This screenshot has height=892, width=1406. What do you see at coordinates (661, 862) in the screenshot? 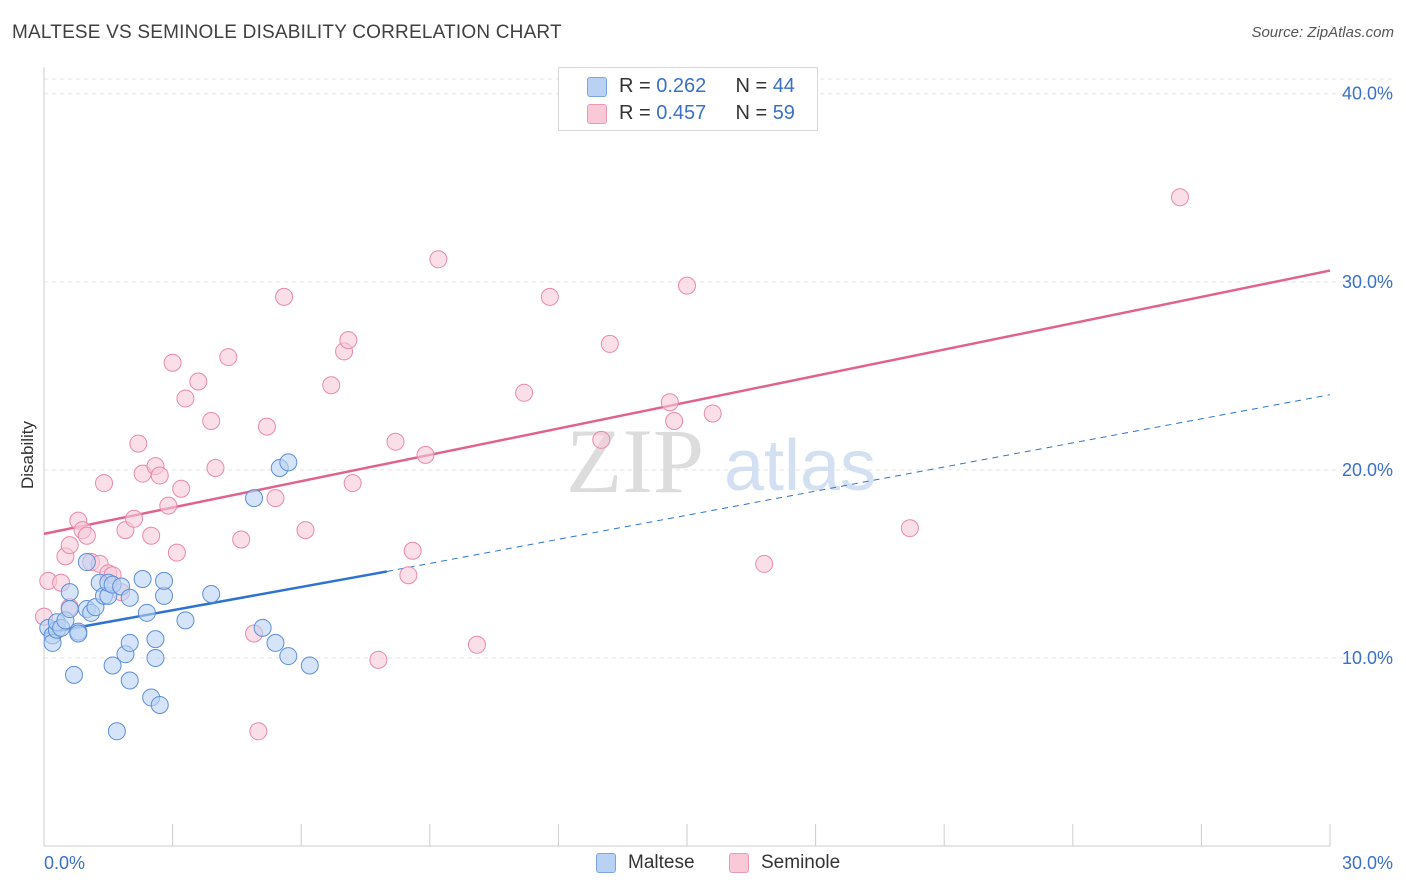
I see `series-name-maltese: Maltese` at bounding box center [661, 862].